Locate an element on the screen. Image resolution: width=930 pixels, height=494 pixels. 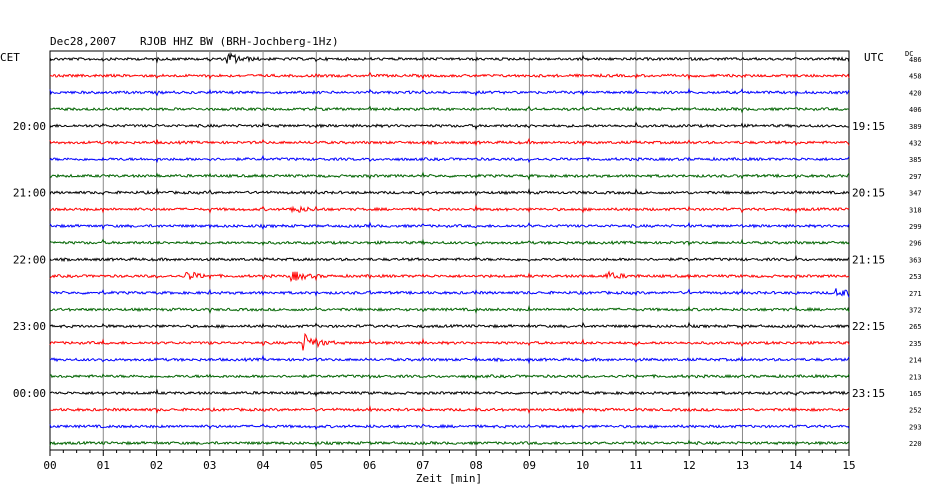
dc-header: DC is located at coordinates (909, 54).